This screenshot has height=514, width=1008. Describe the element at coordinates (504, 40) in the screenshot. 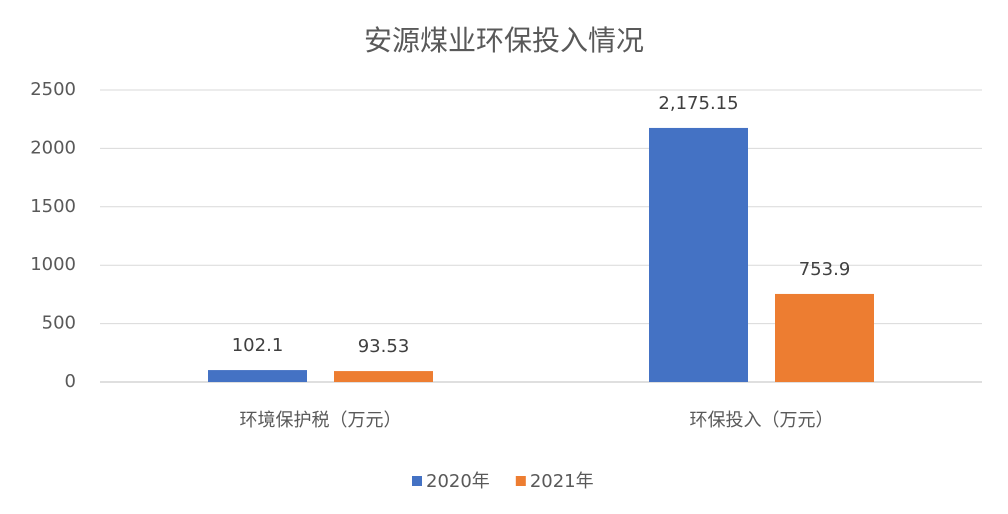

I see `chart-title: 安源煤业环保投入情况` at that location.